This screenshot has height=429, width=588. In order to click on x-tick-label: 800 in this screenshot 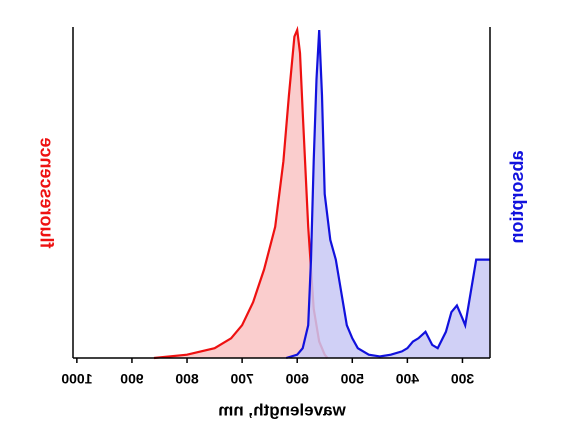, I will do `click(187, 379)`.